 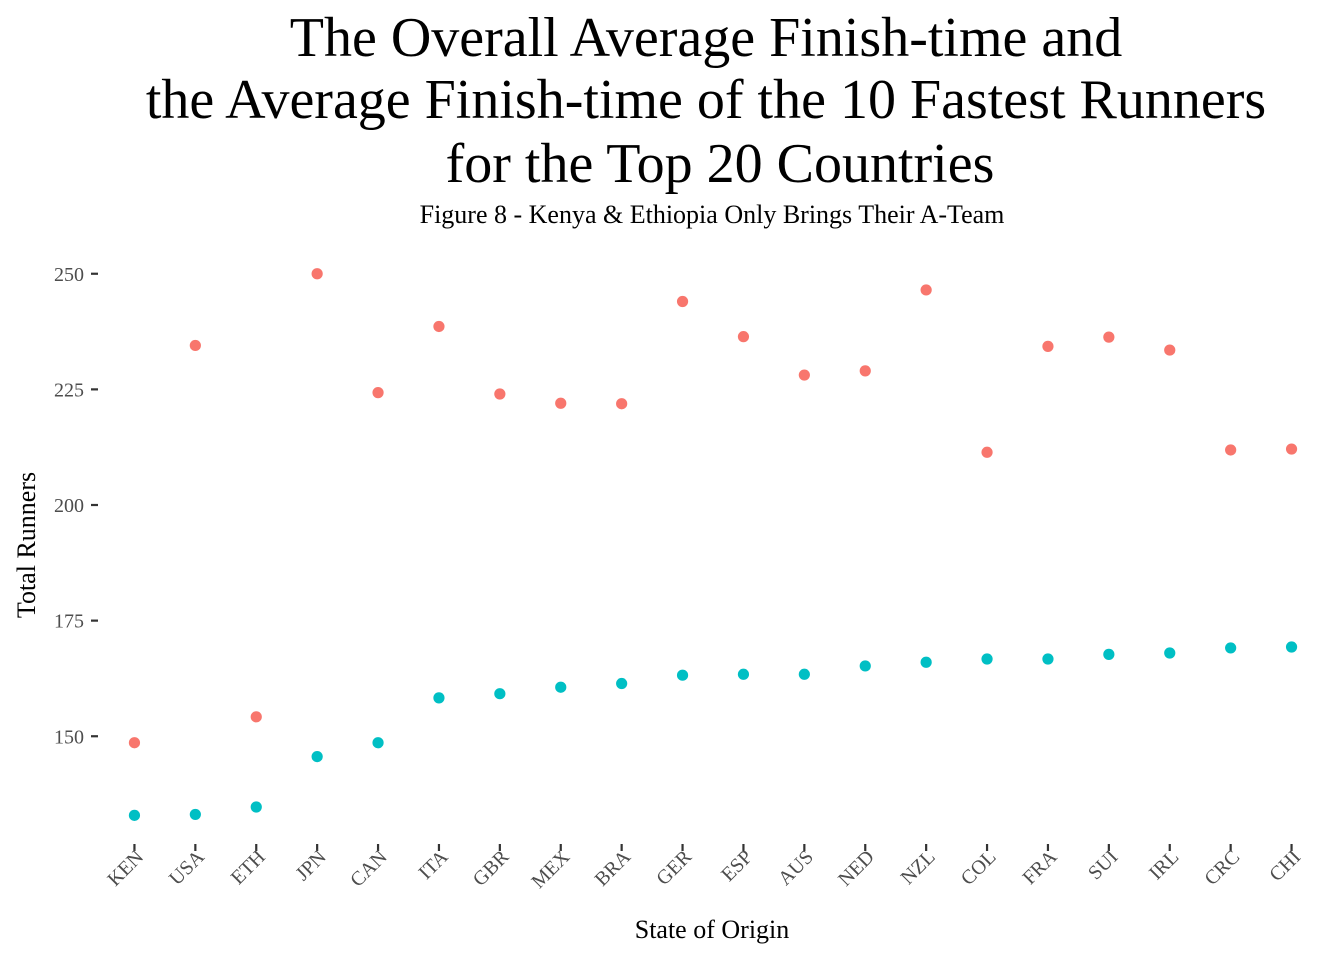 What do you see at coordinates (317, 274) in the screenshot?
I see `point-series1-jpn` at bounding box center [317, 274].